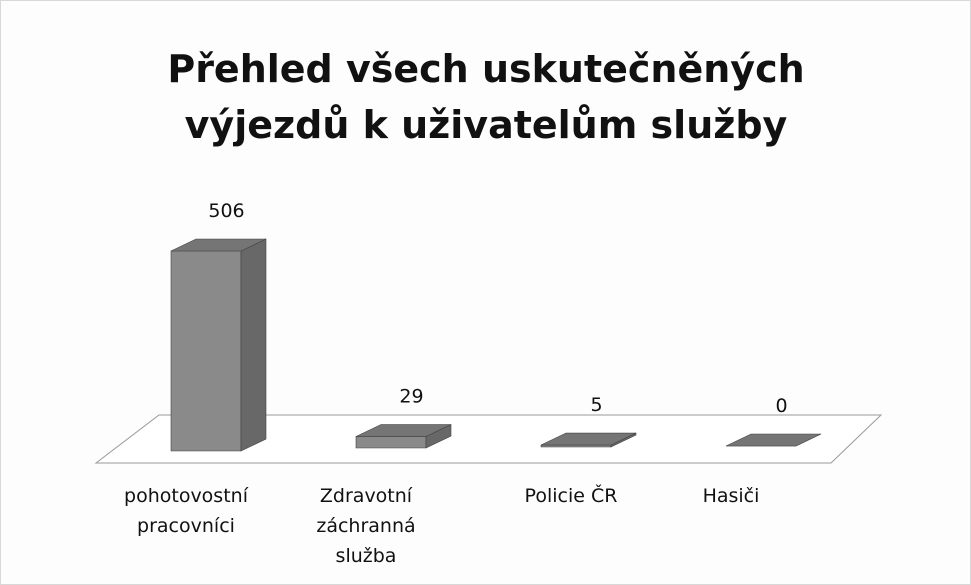 The width and height of the screenshot is (971, 585). What do you see at coordinates (253, 345) in the screenshot?
I see `bar-side` at bounding box center [253, 345].